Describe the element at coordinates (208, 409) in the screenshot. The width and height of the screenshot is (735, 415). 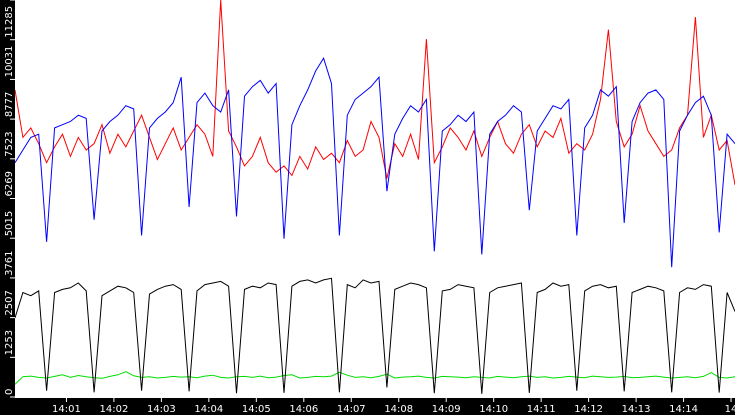
I see `x-tick-label: 14:04` at that location.